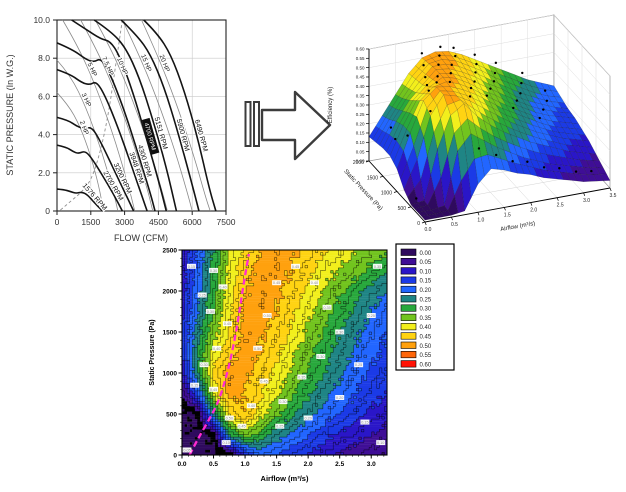 The height and width of the screenshot is (492, 626). I want to click on surge-line, so click(91, 115).